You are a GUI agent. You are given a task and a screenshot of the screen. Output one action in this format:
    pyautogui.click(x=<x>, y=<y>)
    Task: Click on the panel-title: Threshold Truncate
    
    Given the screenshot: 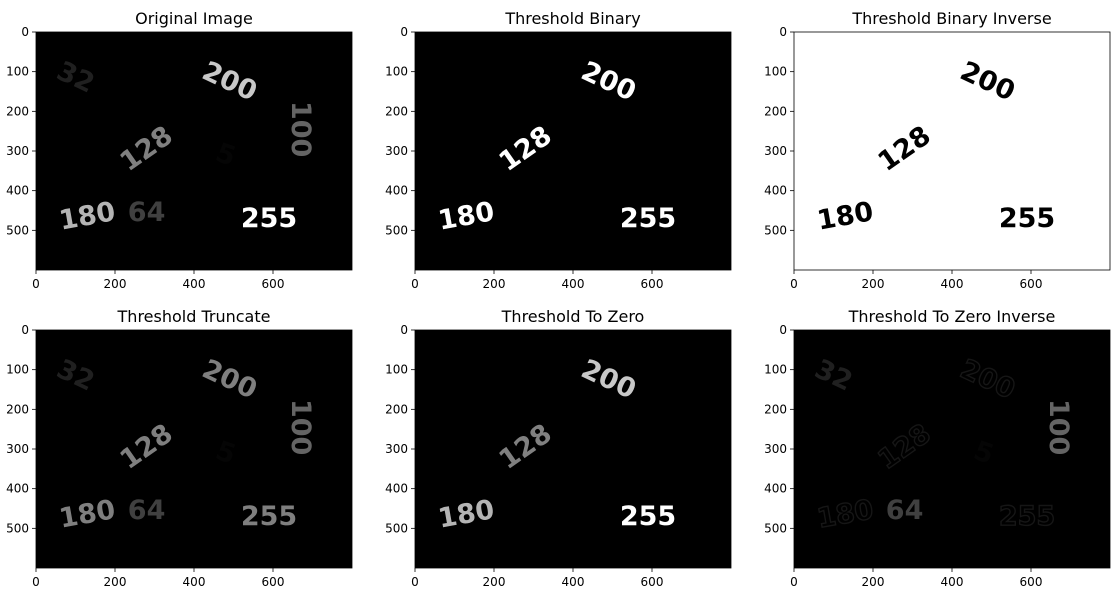 What is the action you would take?
    pyautogui.click(x=194, y=316)
    